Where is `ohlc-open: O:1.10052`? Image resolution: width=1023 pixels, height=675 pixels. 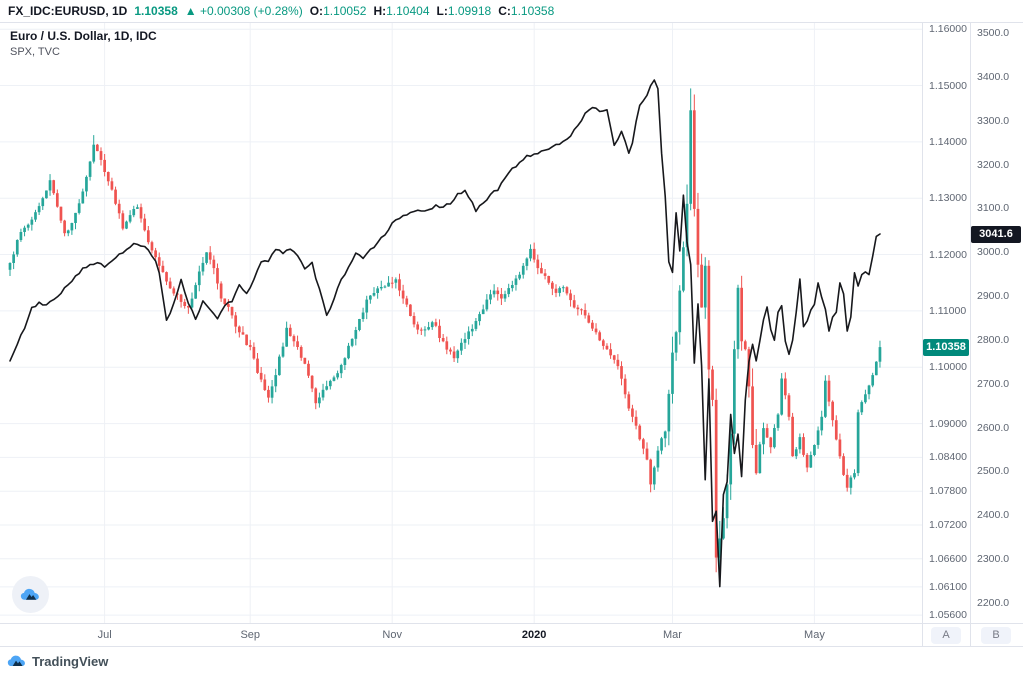
ohlc-open: O:1.10052 is located at coordinates (338, 11).